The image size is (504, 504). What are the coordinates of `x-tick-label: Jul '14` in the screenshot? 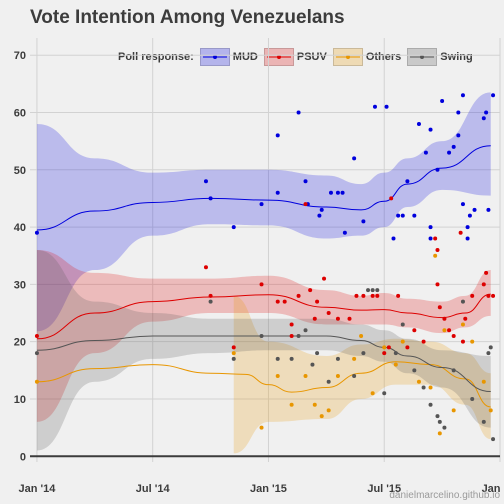 It's located at (153, 489).